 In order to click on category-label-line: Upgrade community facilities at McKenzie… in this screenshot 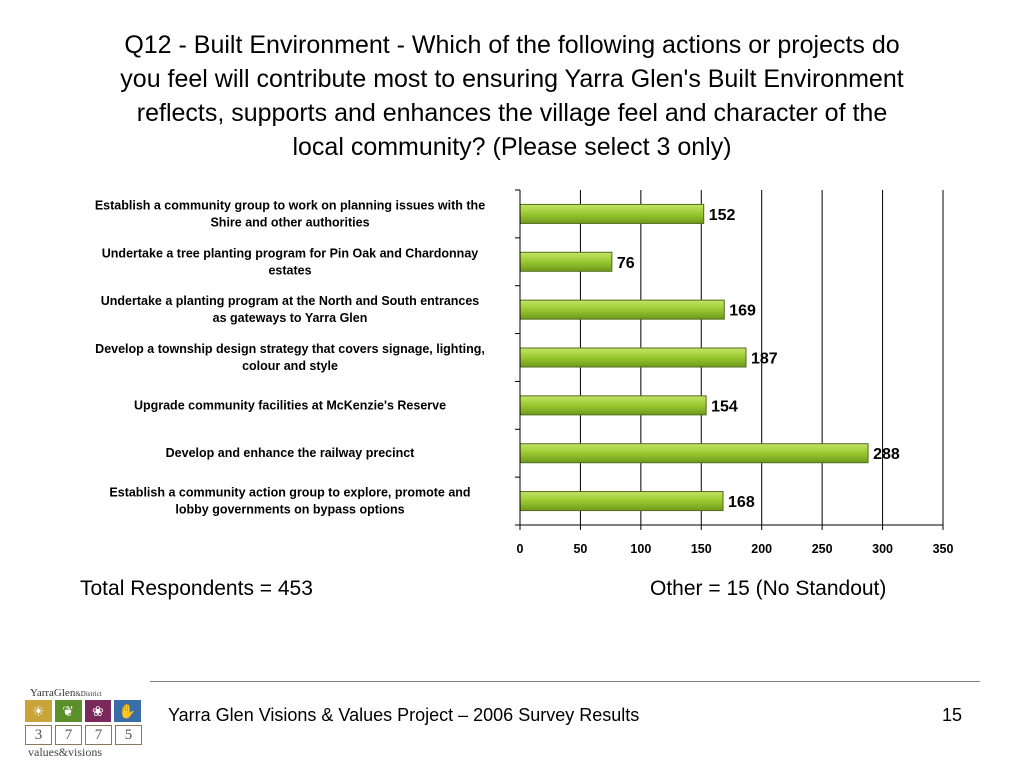, I will do `click(290, 405)`.